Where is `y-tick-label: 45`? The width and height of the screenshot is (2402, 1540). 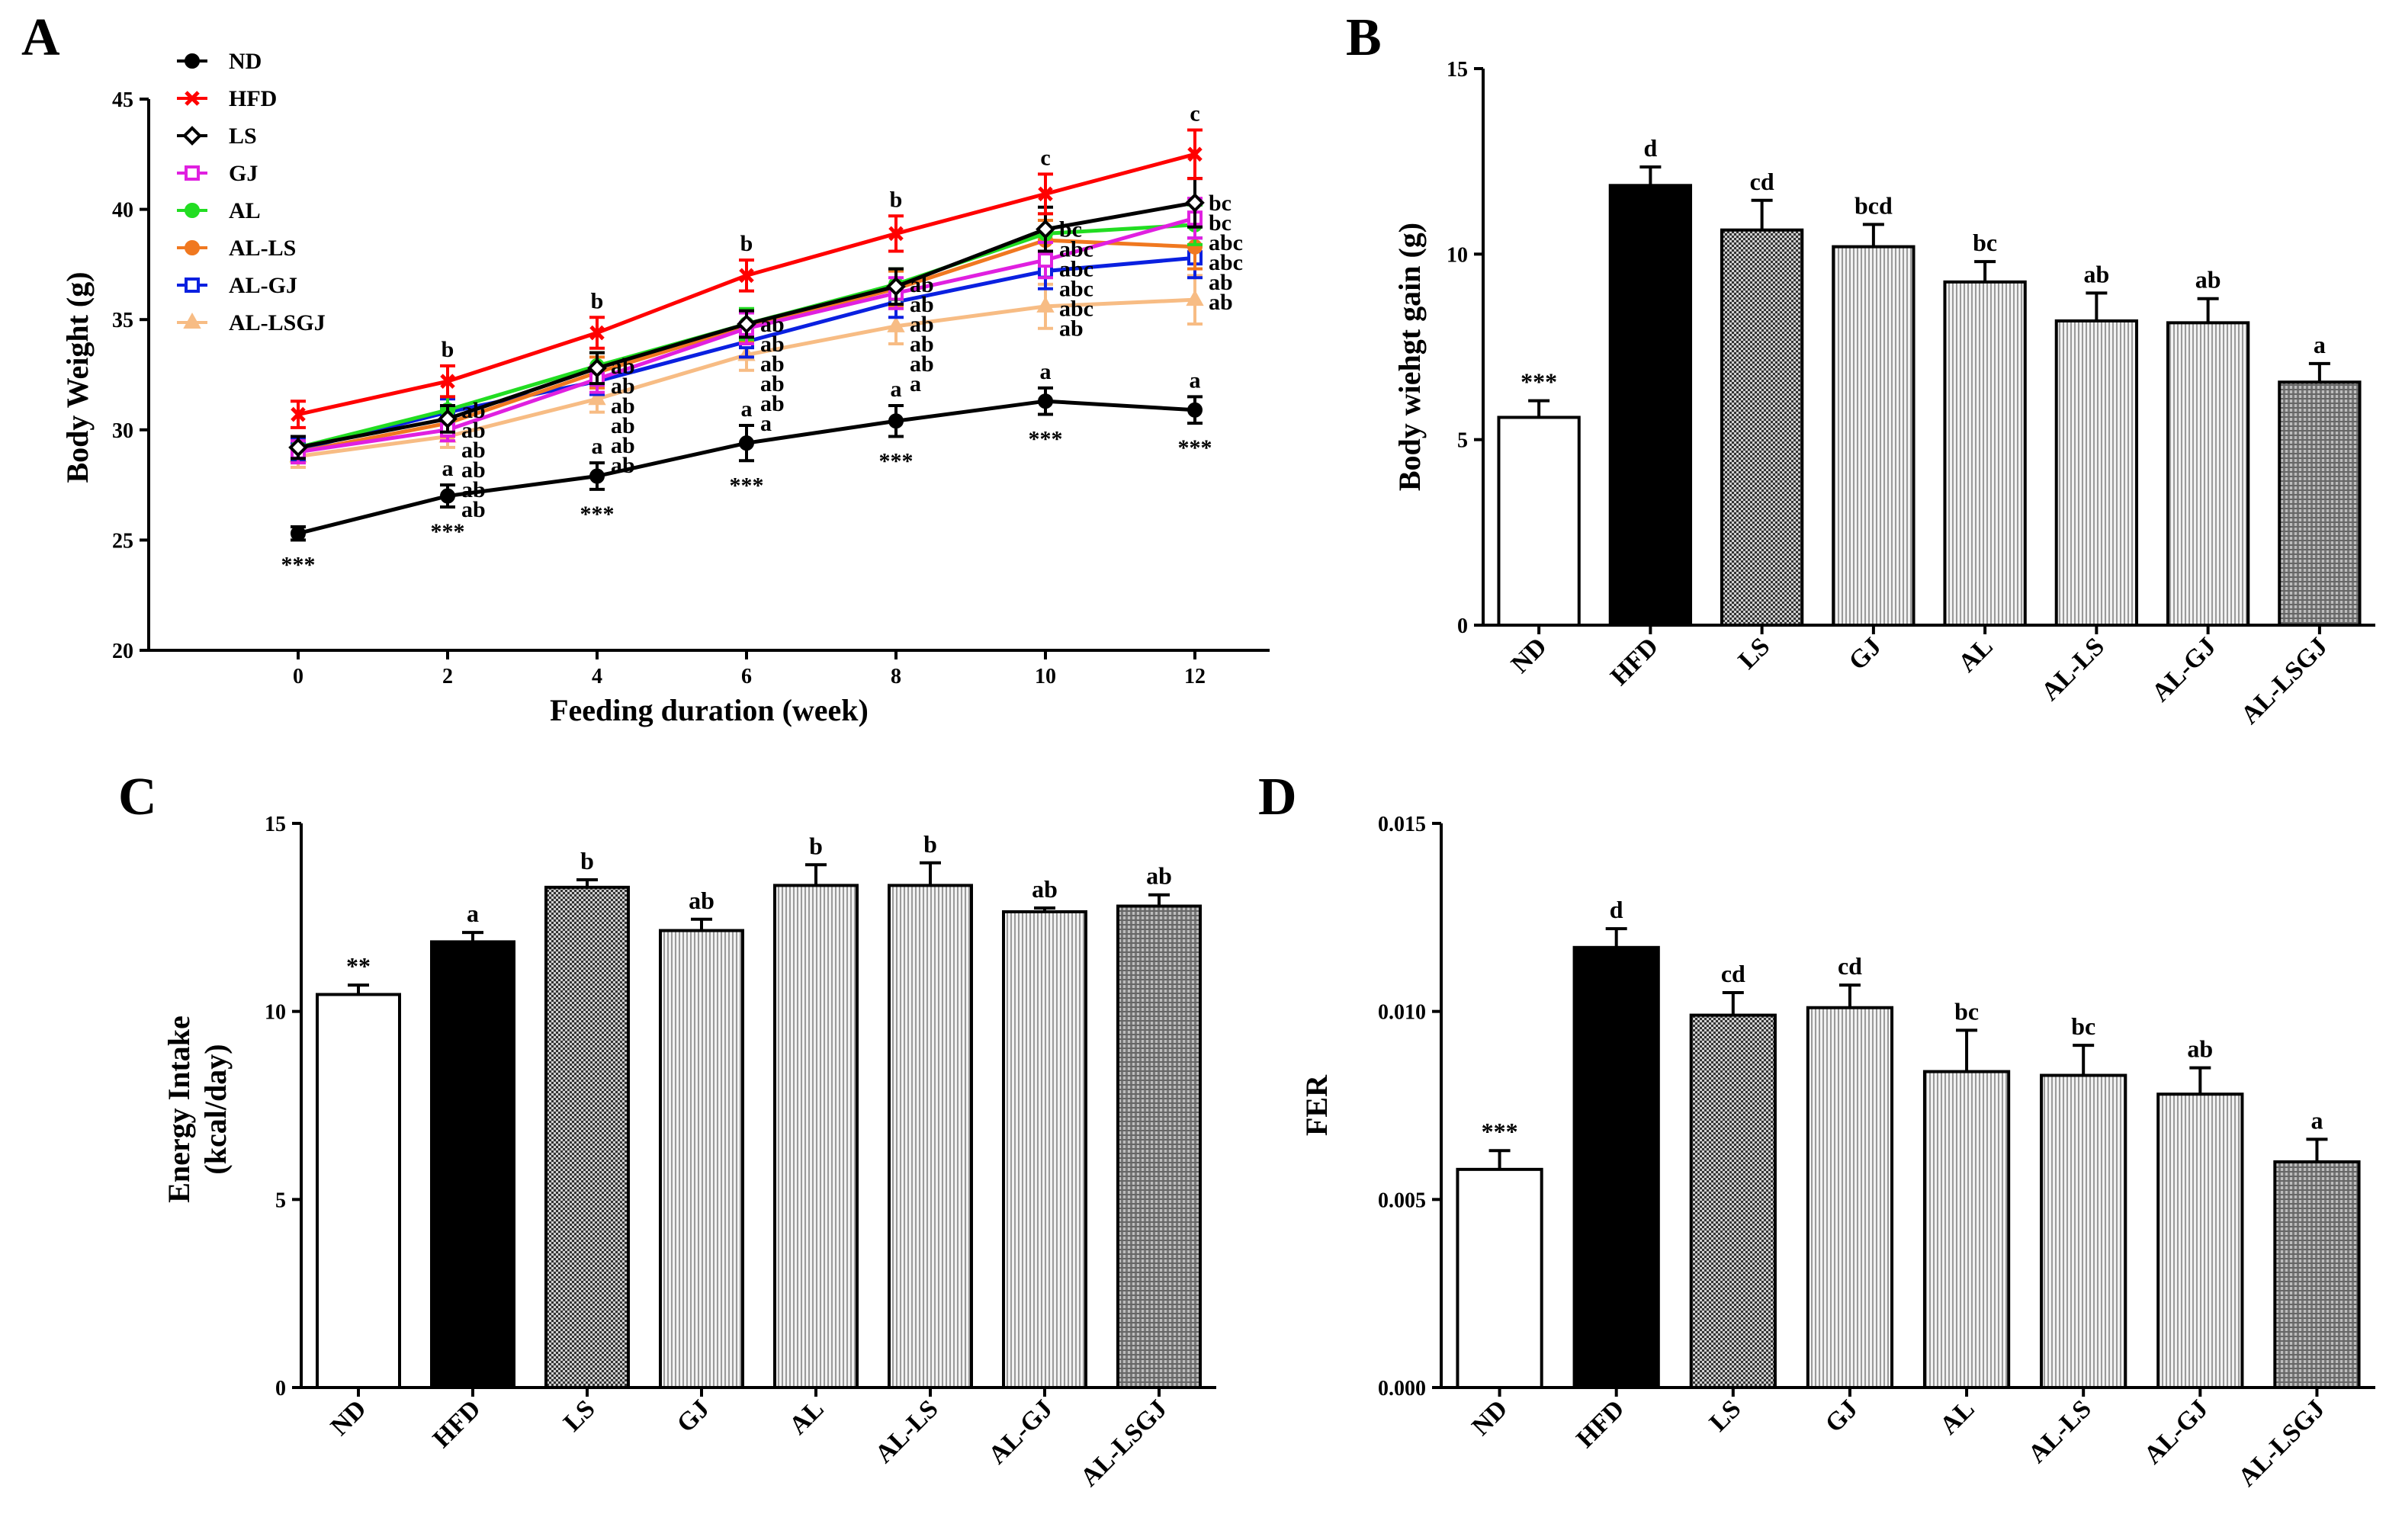 y-tick-label: 45 is located at coordinates (122, 100).